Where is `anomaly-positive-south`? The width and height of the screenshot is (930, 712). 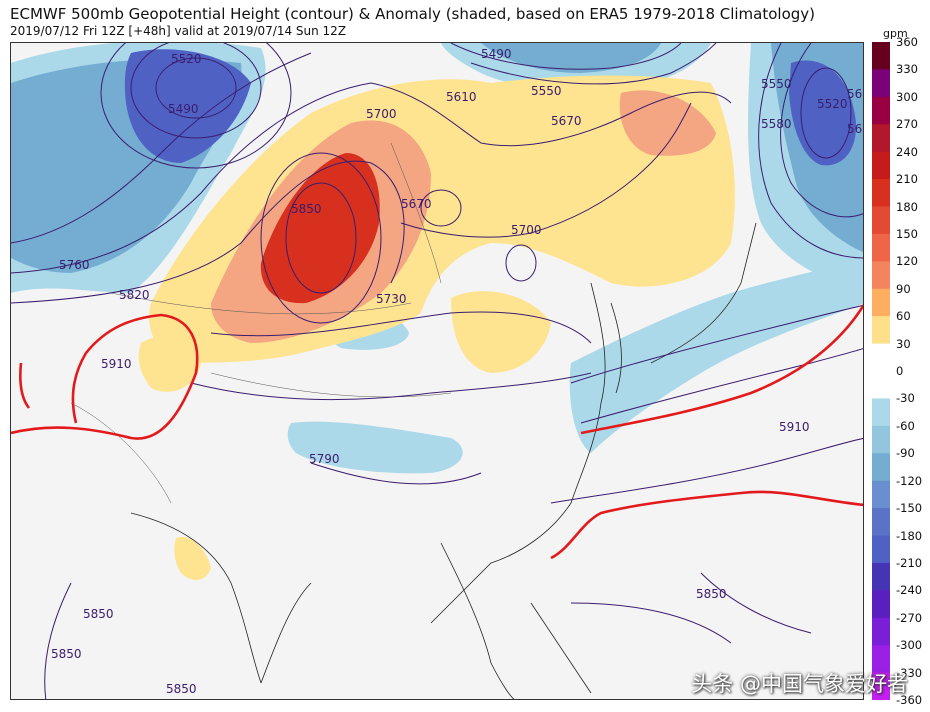 anomaly-positive-south is located at coordinates (501, 332).